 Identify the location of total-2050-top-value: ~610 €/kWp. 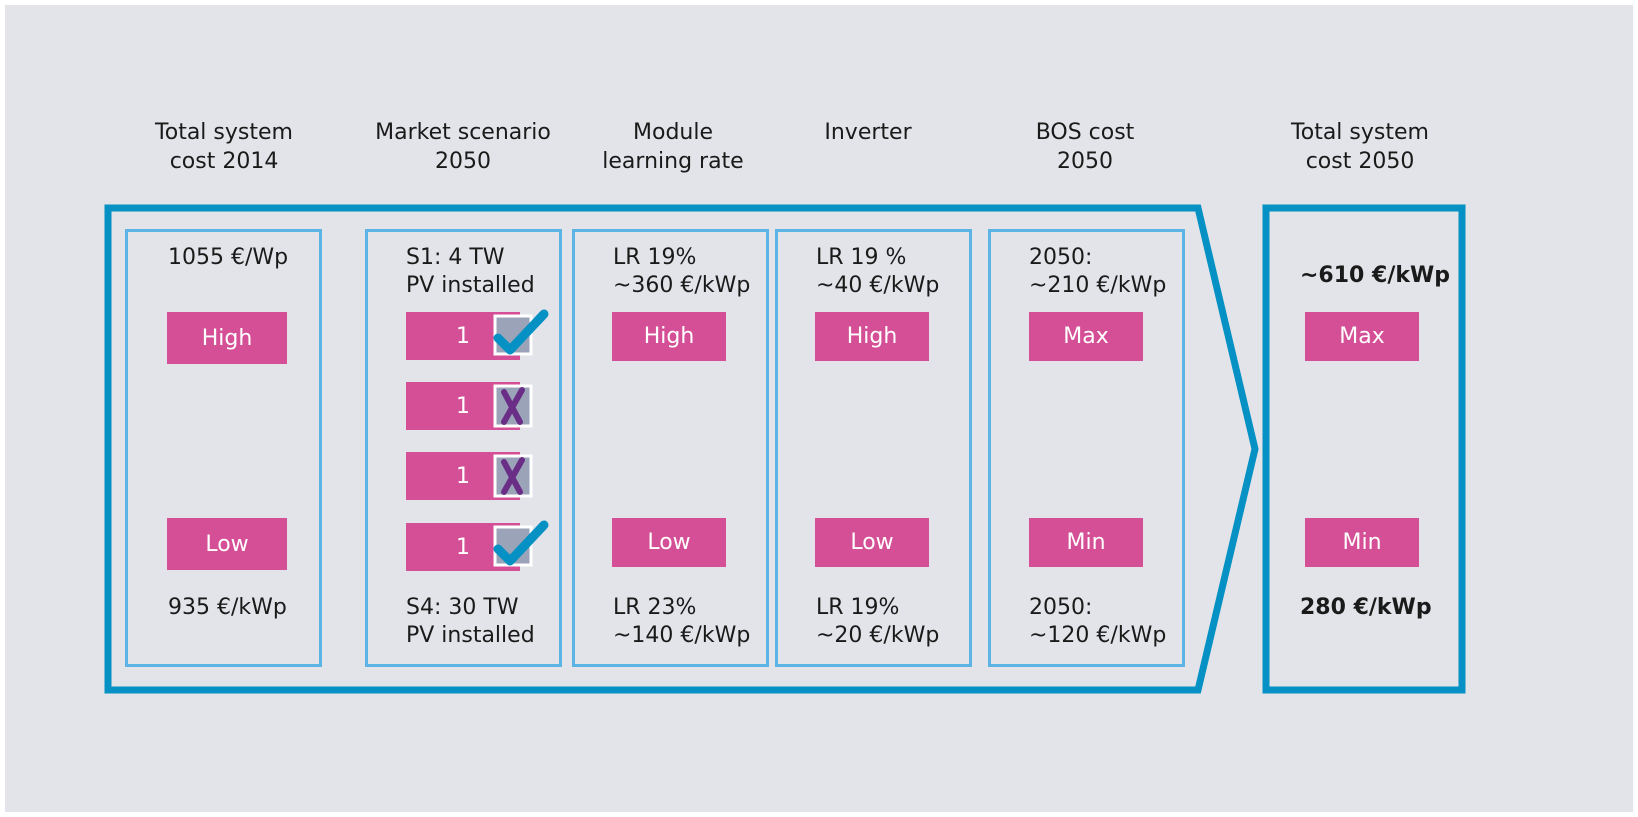
(1375, 275).